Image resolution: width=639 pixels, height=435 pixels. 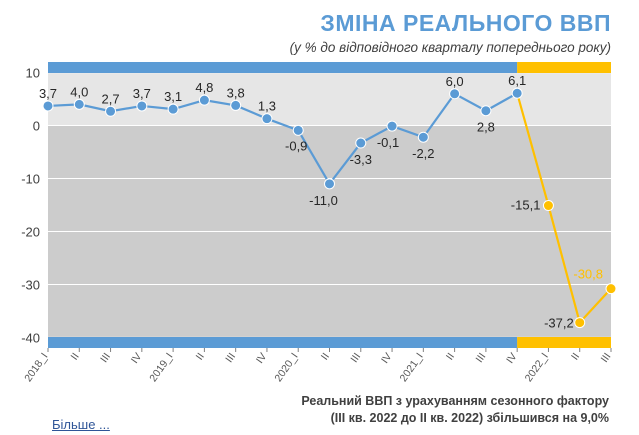 What do you see at coordinates (161, 367) in the screenshot?
I see `x-tick-label: 2019_I` at bounding box center [161, 367].